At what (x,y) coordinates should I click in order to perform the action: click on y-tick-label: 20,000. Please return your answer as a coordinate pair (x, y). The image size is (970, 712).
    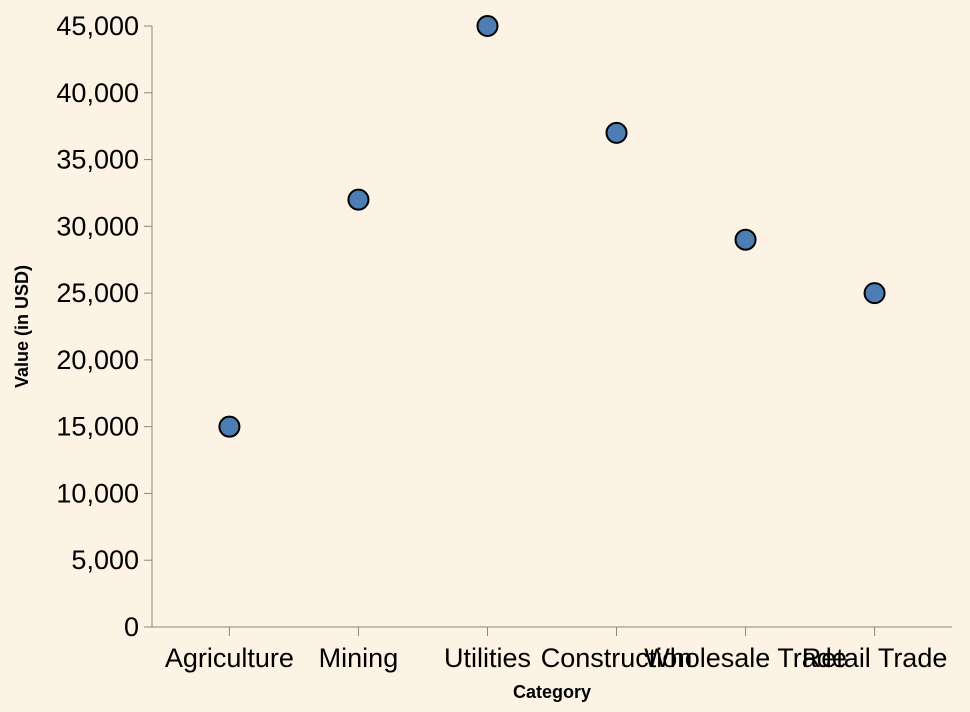
    Looking at the image, I should click on (97, 360).